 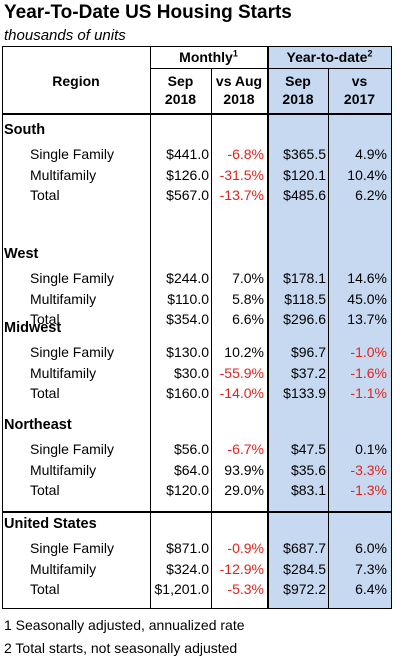 I want to click on header-bottom-border, so click(x=197, y=114).